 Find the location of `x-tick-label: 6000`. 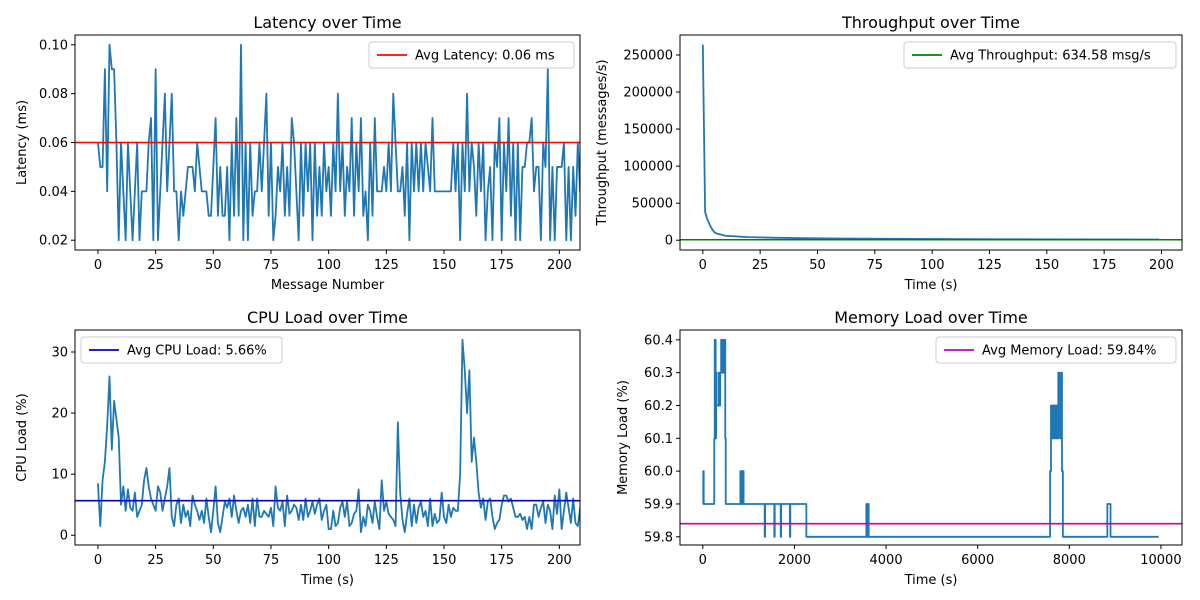

x-tick-label: 6000 is located at coordinates (977, 560).